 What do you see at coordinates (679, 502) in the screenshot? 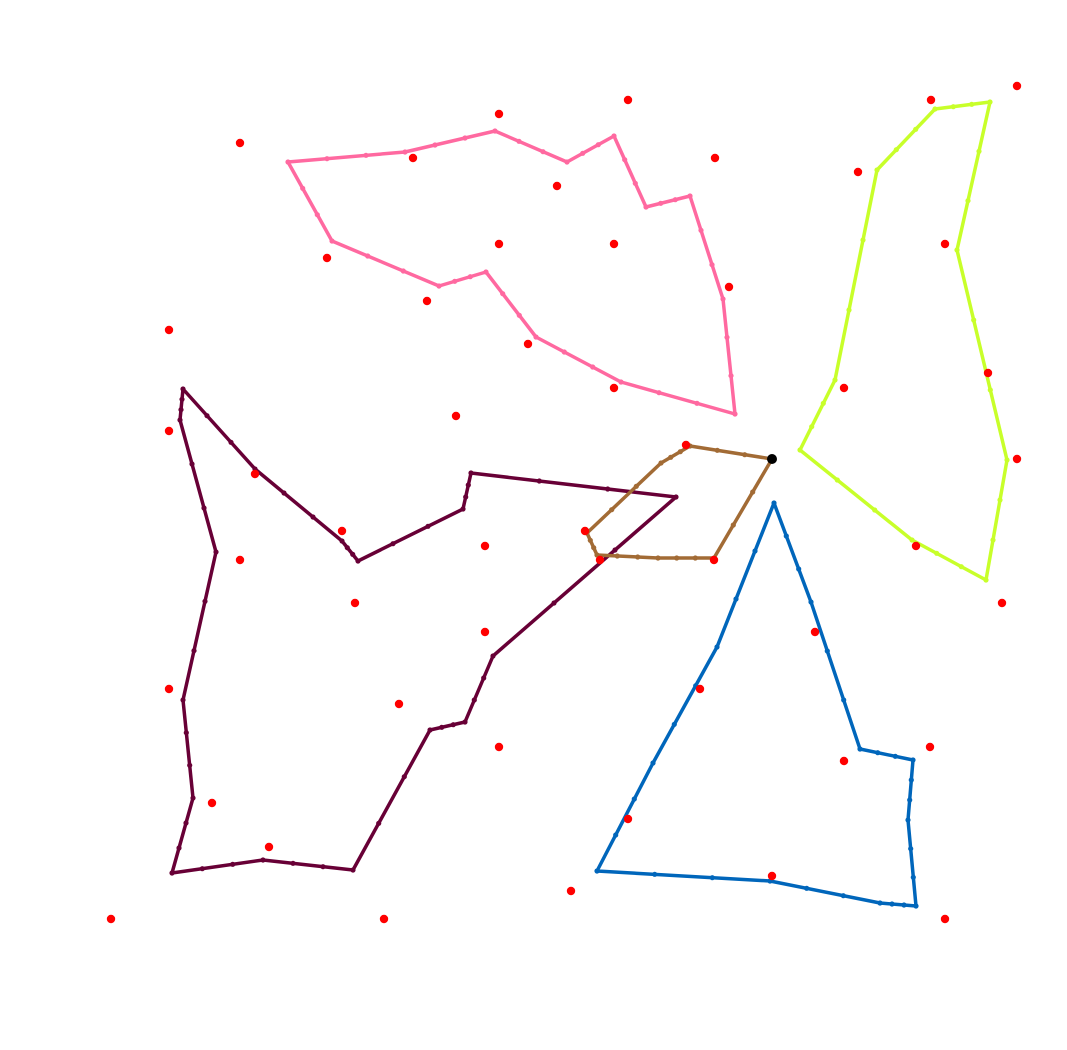
I see `brown-polygon` at bounding box center [679, 502].